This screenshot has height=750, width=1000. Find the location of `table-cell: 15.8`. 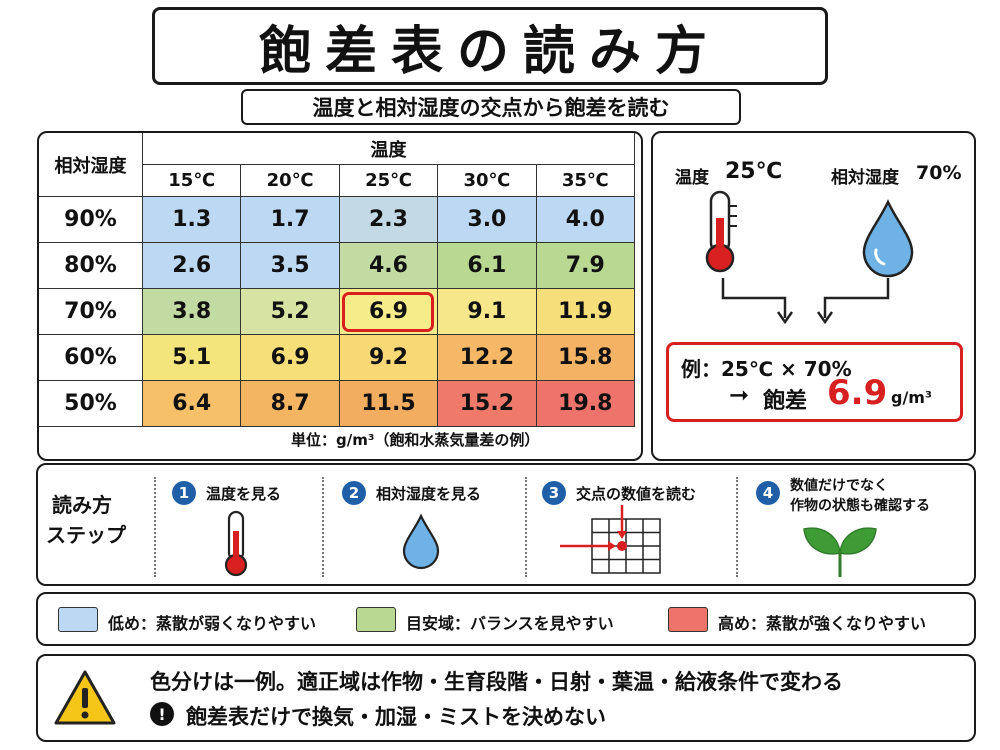

table-cell: 15.8 is located at coordinates (585, 358).